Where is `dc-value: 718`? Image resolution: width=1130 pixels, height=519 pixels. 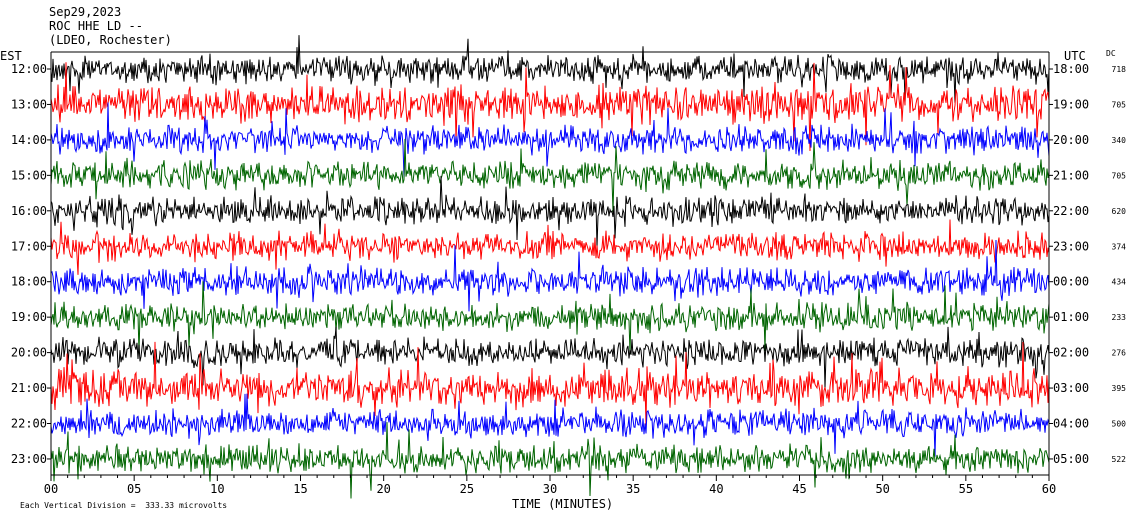 dc-value: 718 is located at coordinates (1119, 69).